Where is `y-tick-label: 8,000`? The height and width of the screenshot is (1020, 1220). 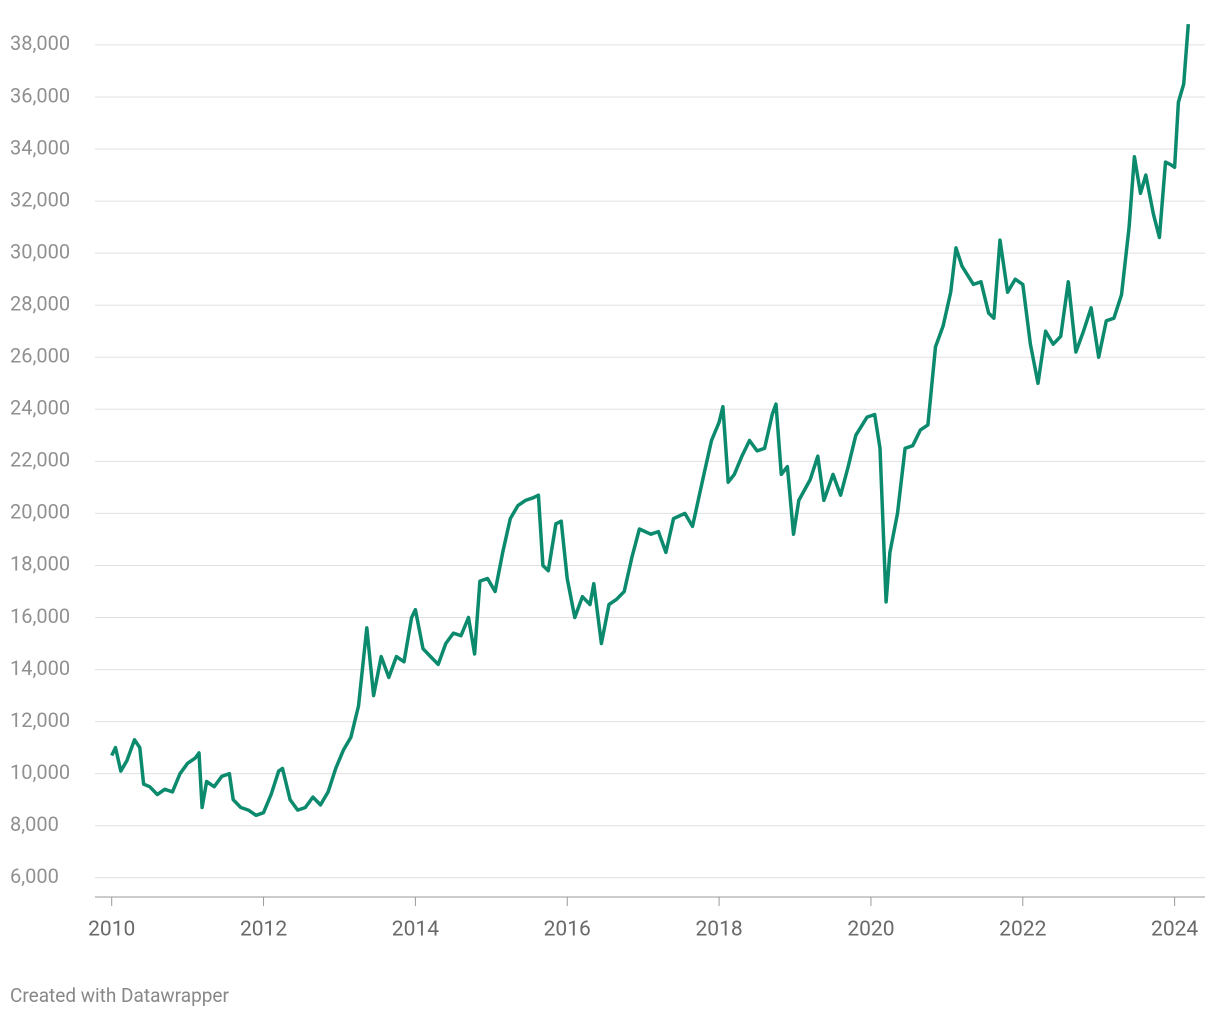
y-tick-label: 8,000 is located at coordinates (34, 824).